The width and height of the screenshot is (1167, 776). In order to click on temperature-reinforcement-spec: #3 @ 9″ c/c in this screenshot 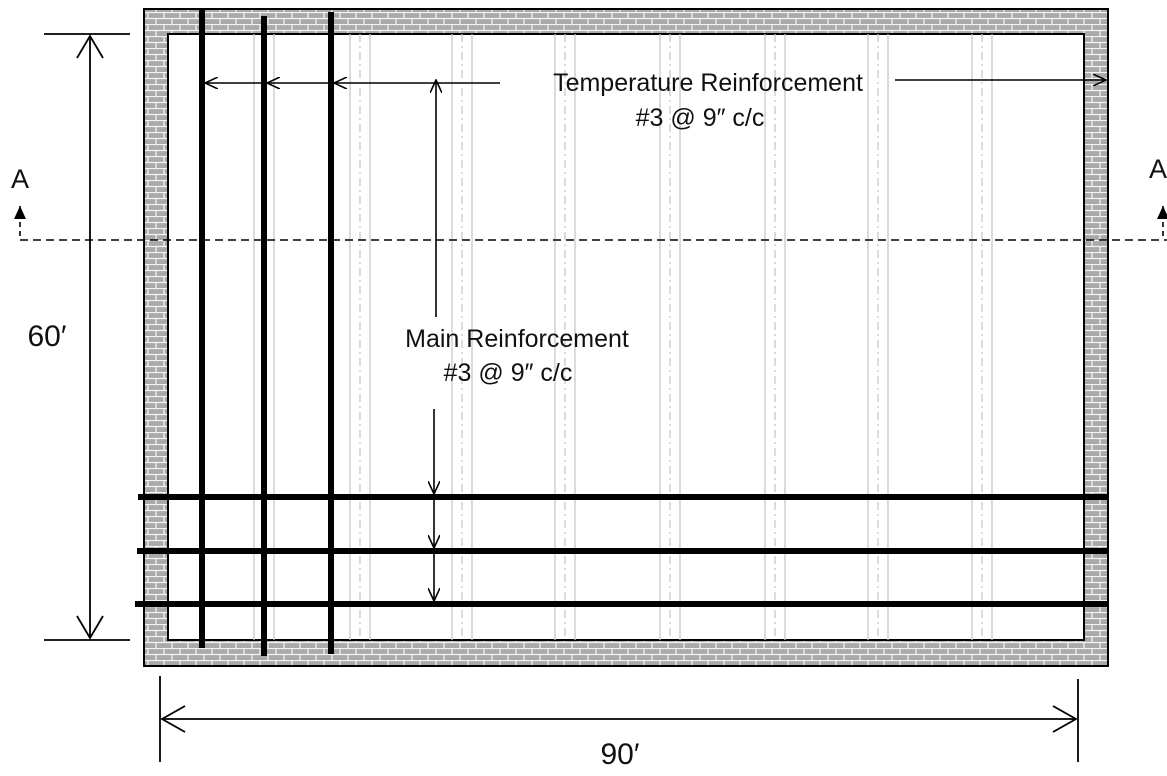, I will do `click(700, 118)`.